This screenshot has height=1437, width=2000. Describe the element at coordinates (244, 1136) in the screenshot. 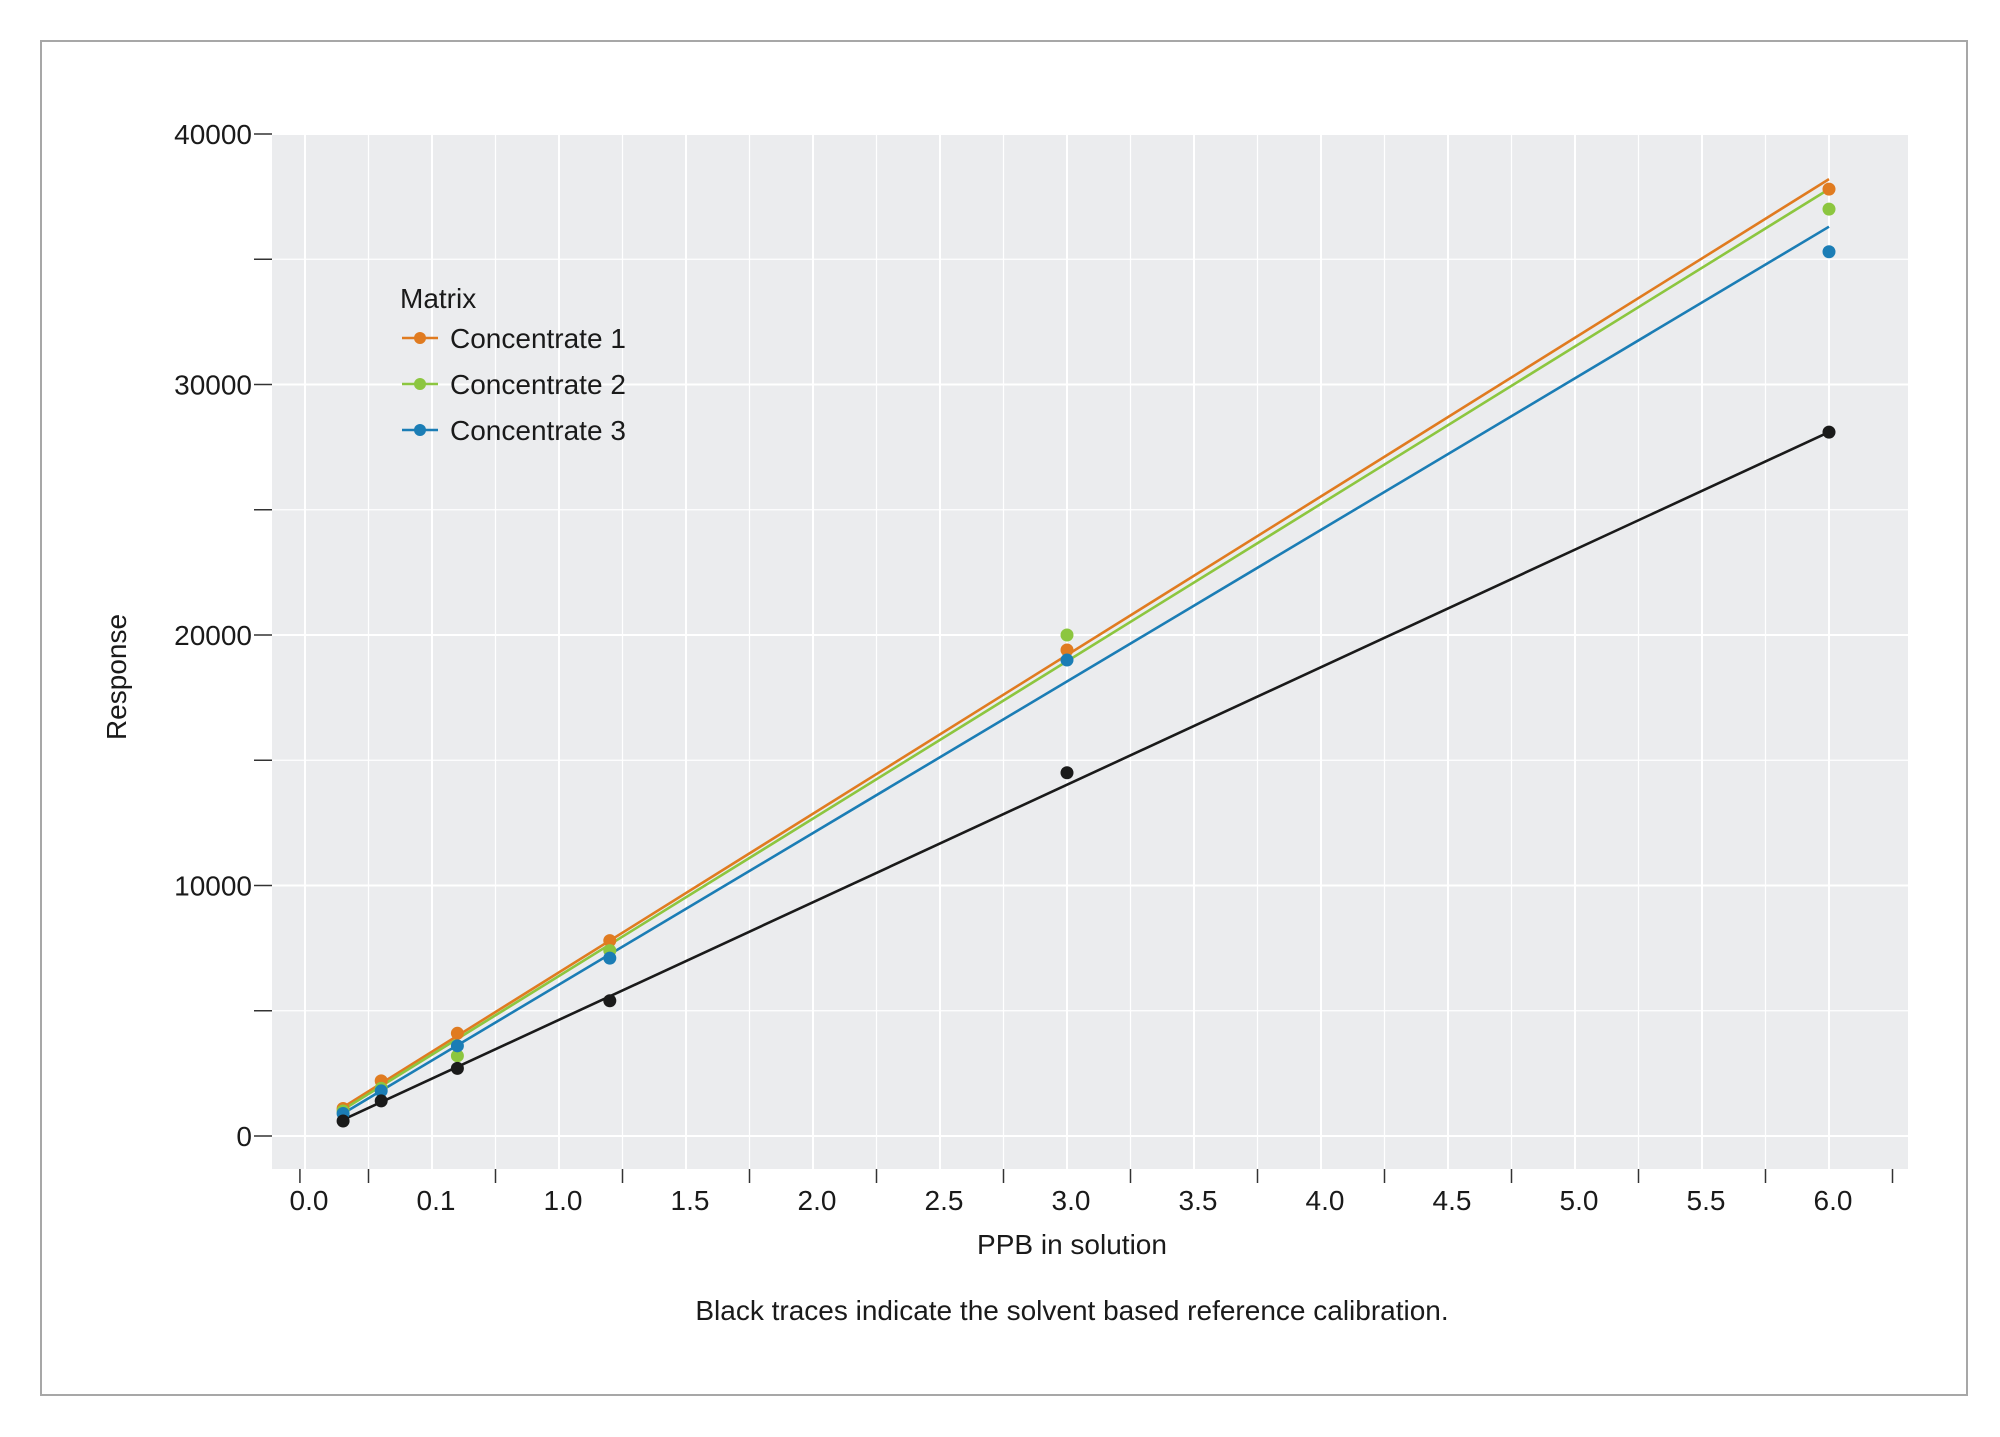

I see `y-tick-label: 0` at that location.